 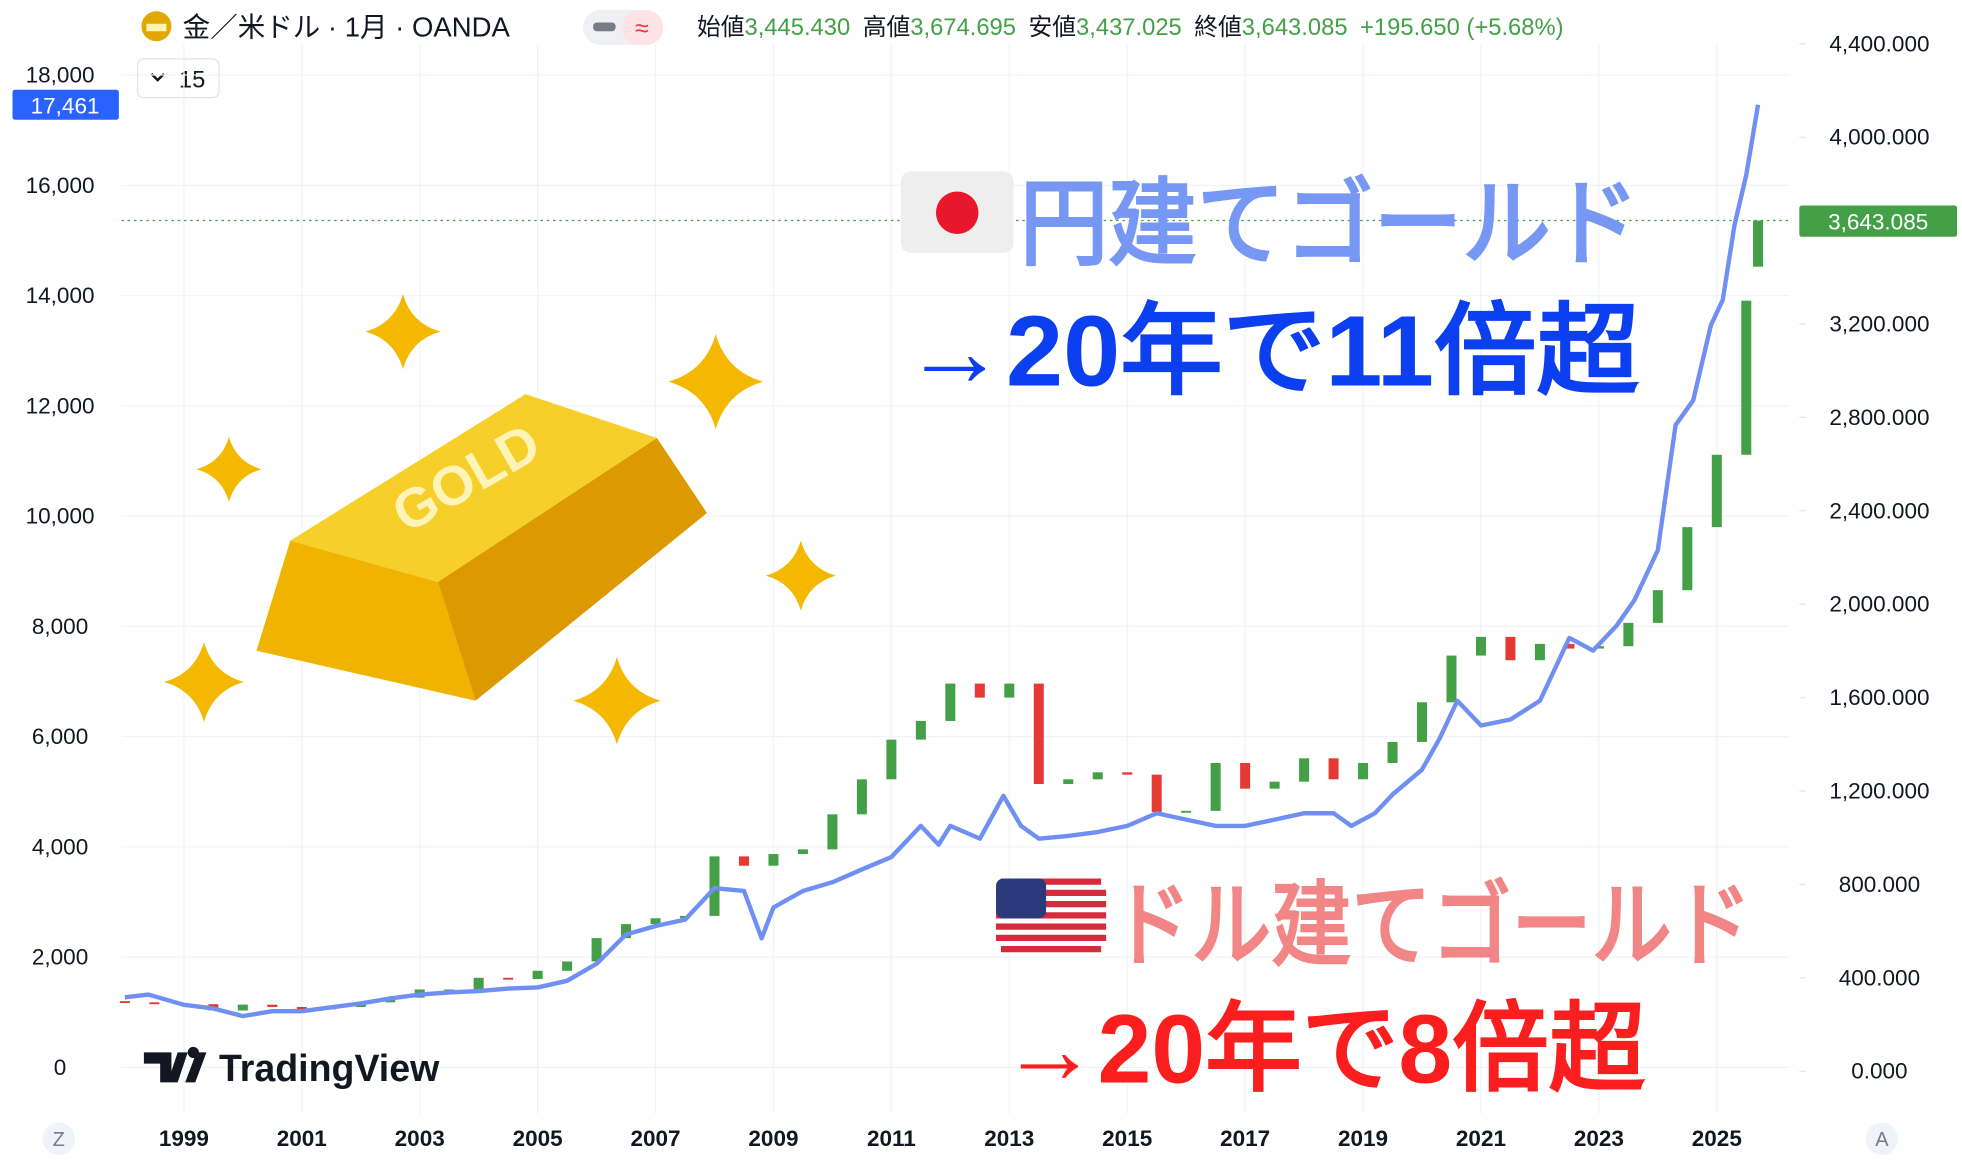 What do you see at coordinates (1879, 43) in the screenshot?
I see `y2-tick-label: 4,400.000` at bounding box center [1879, 43].